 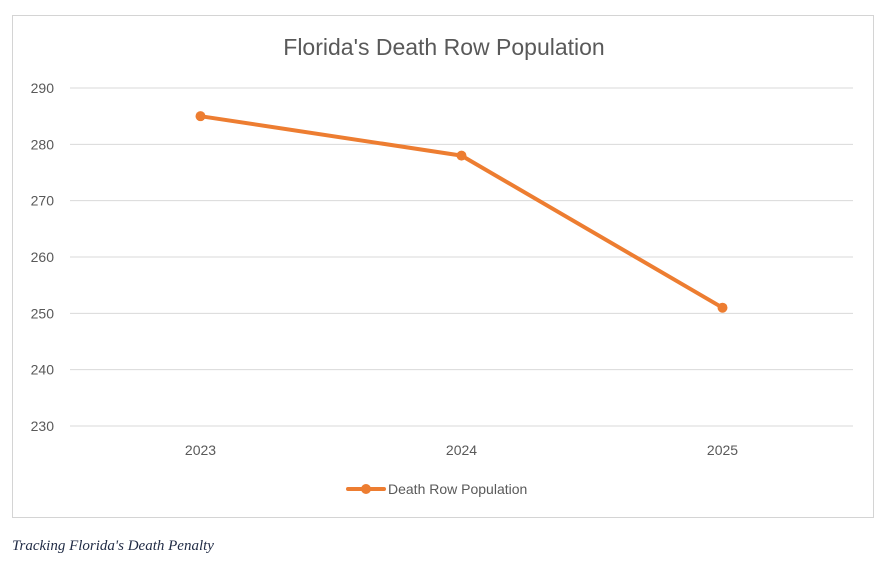 What do you see at coordinates (113, 546) in the screenshot?
I see `figure-caption: Tracking Florida's Death Penalty` at bounding box center [113, 546].